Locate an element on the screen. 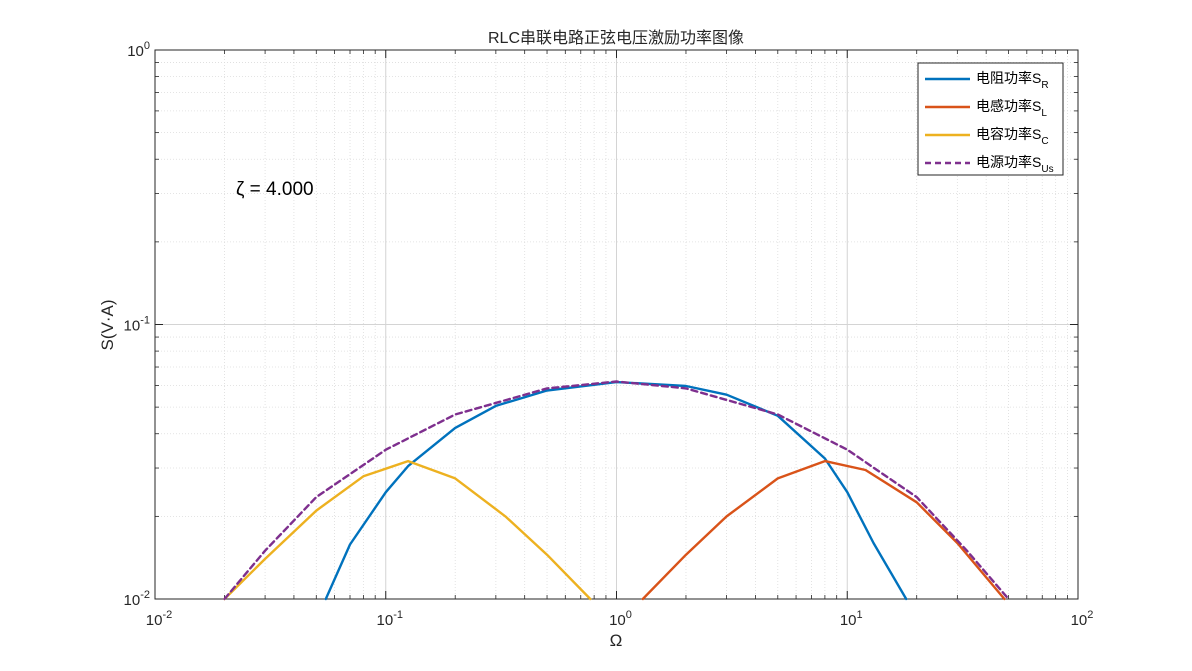 Image resolution: width=1192 pixels, height=671 pixels. legend: 电阻功率SR 电感功率SL 电容功率SC 电源功率SUs is located at coordinates (990, 119).